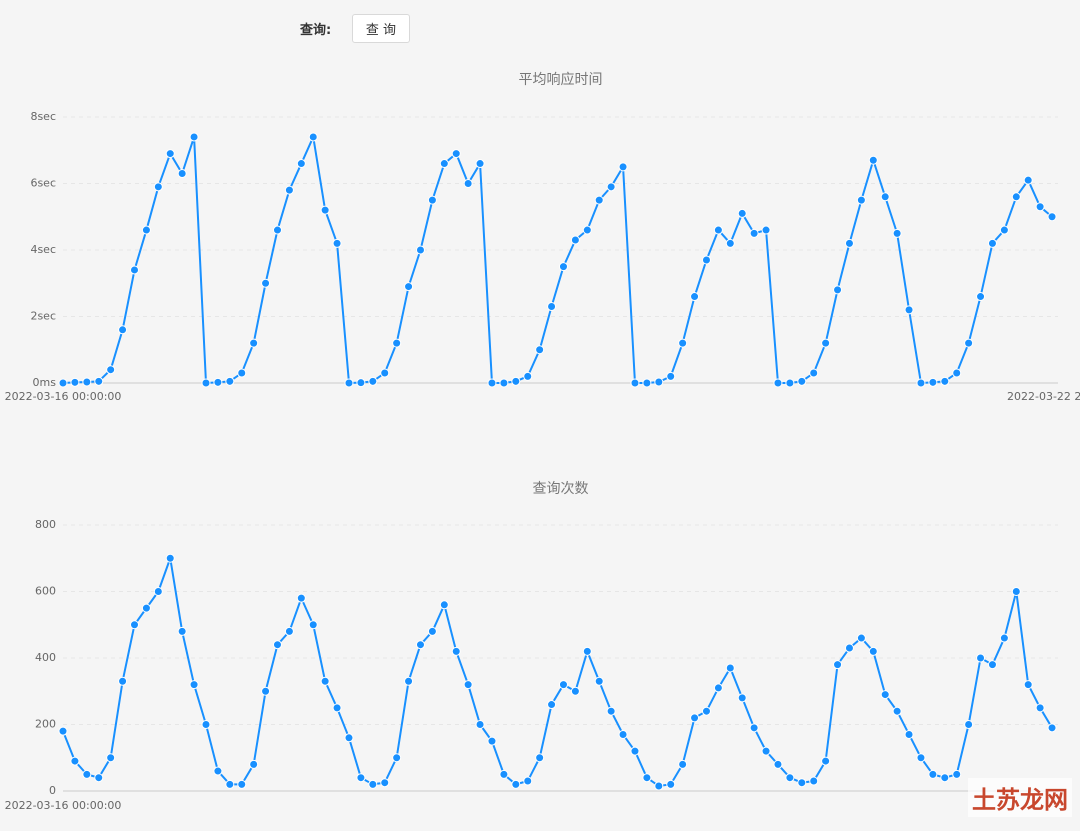 The image size is (1080, 831). Describe the element at coordinates (52, 790) in the screenshot. I see `y-tick-label: 0` at that location.